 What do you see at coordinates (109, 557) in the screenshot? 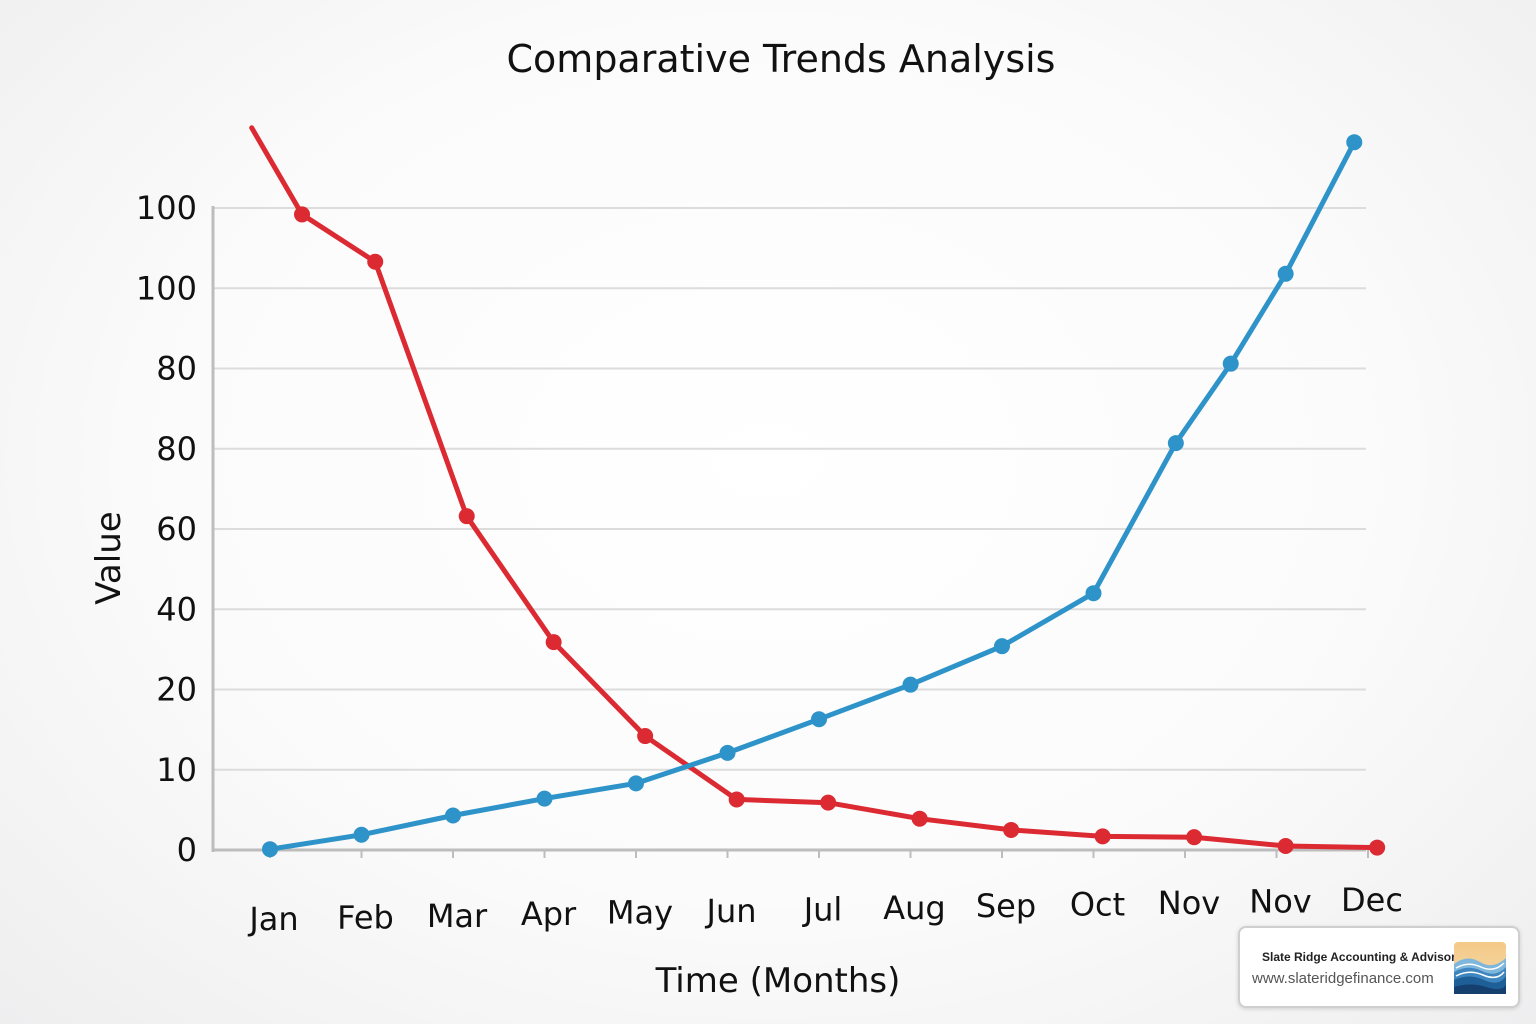
I see `y-axis-label: Value` at bounding box center [109, 557].